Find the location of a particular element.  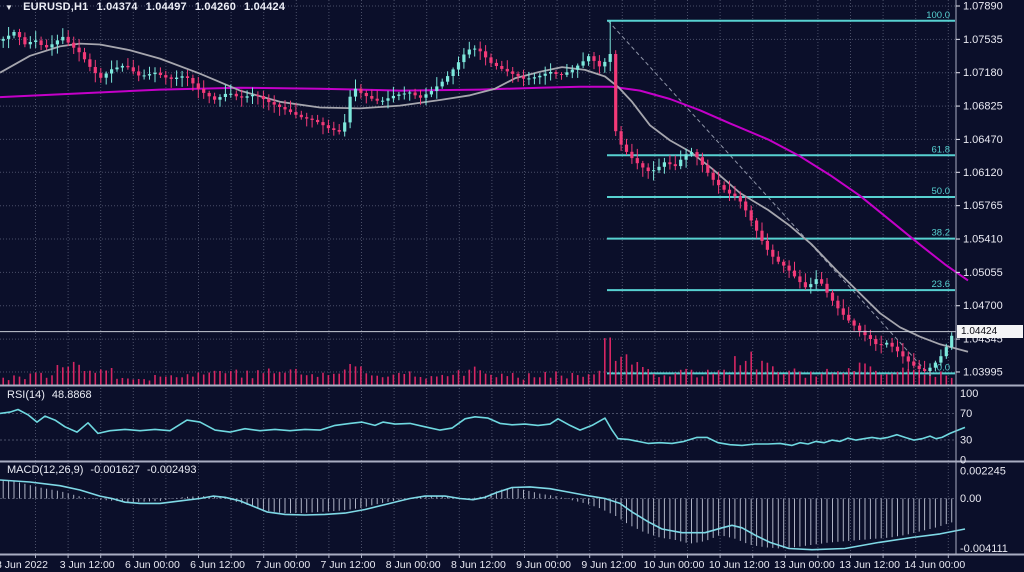

macd-axis-label: 0.002245 is located at coordinates (983, 472).